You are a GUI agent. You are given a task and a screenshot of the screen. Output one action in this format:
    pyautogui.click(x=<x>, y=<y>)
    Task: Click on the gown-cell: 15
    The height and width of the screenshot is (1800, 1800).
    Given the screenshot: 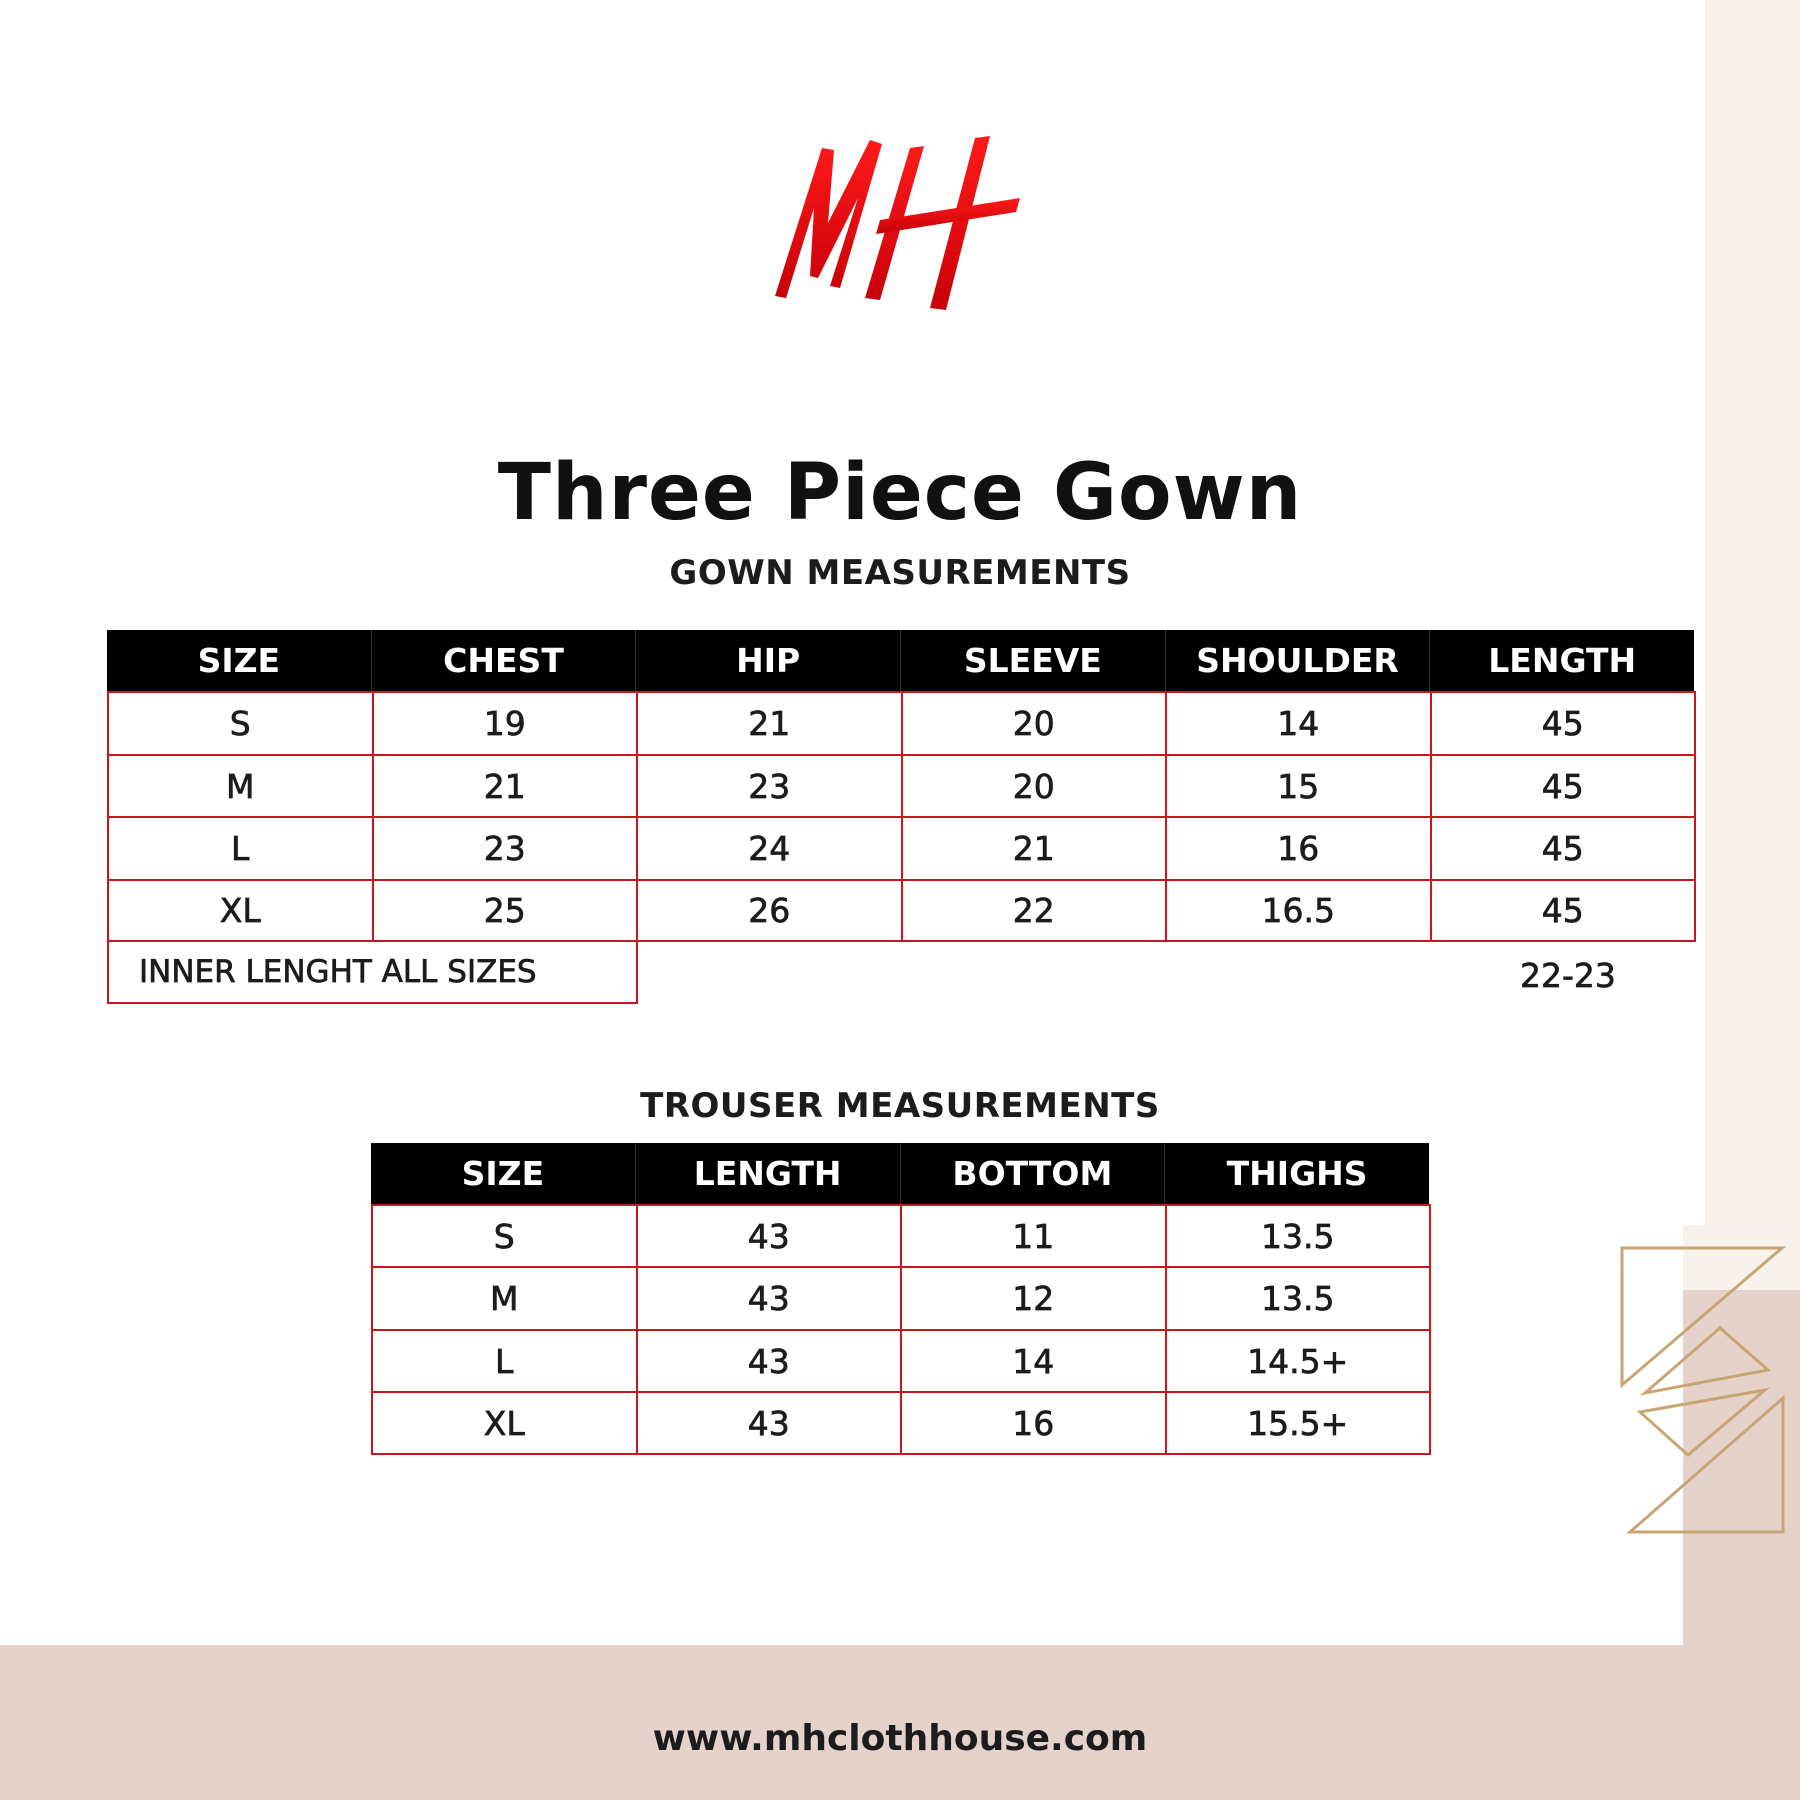 What is the action you would take?
    pyautogui.click(x=1298, y=786)
    